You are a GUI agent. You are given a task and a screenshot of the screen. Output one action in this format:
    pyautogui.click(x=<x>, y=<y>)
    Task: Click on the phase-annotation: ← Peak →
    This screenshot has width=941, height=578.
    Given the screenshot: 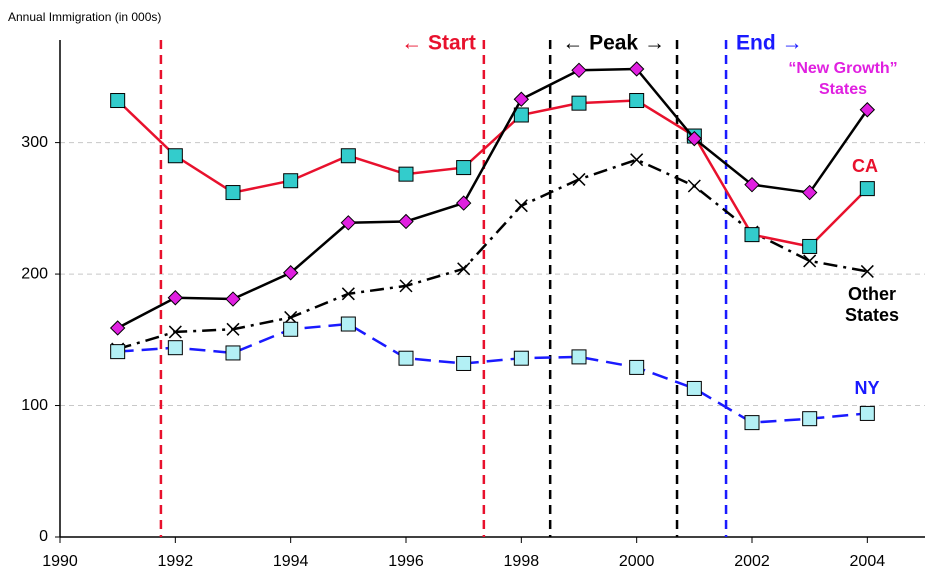 What is the action you would take?
    pyautogui.click(x=613, y=43)
    